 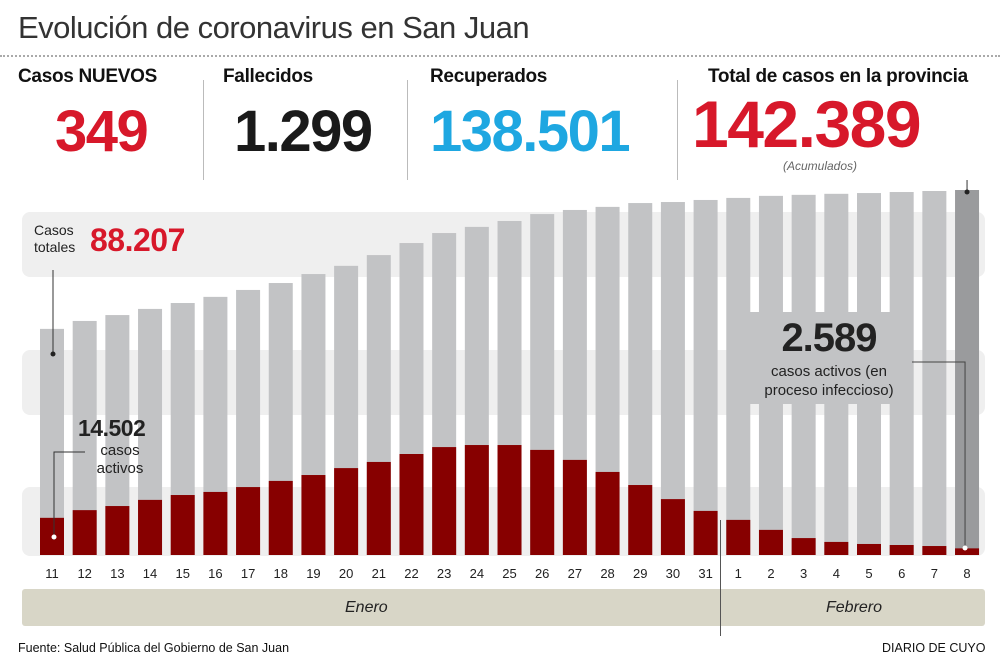 What do you see at coordinates (52, 573) in the screenshot?
I see `x-tick-label: 11` at bounding box center [52, 573].